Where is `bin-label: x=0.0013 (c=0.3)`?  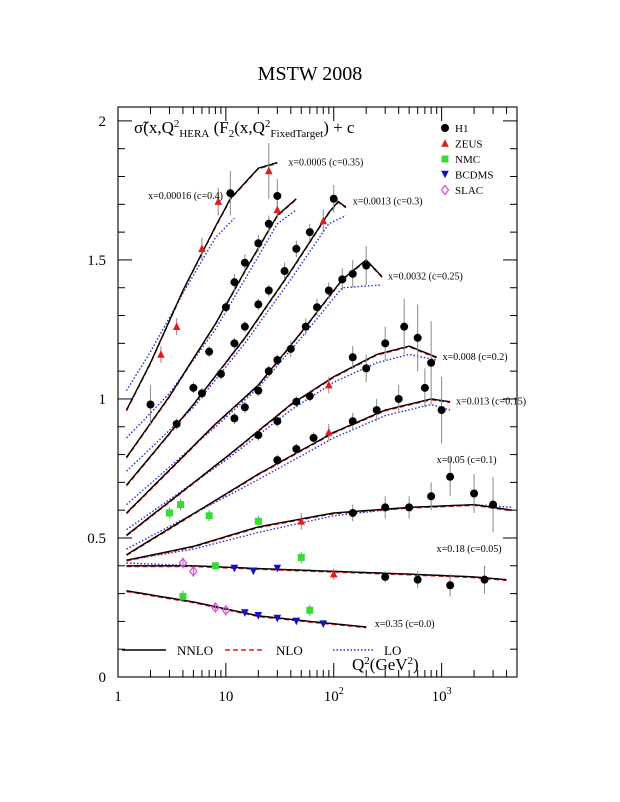 bin-label: x=0.0013 (c=0.3) is located at coordinates (388, 201).